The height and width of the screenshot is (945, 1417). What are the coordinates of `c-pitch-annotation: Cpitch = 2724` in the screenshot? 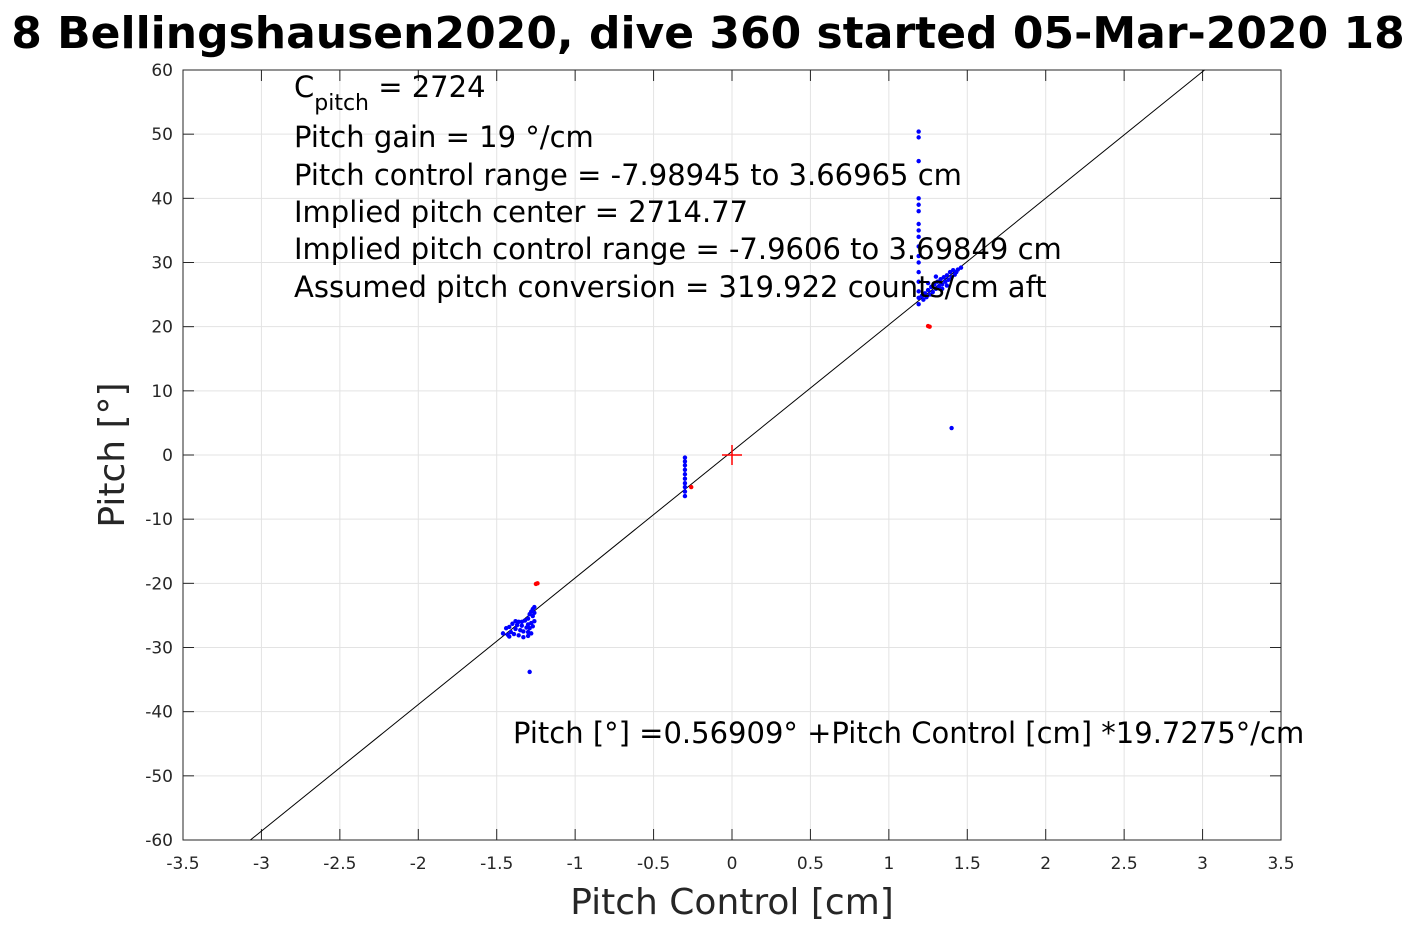 It's located at (390, 93).